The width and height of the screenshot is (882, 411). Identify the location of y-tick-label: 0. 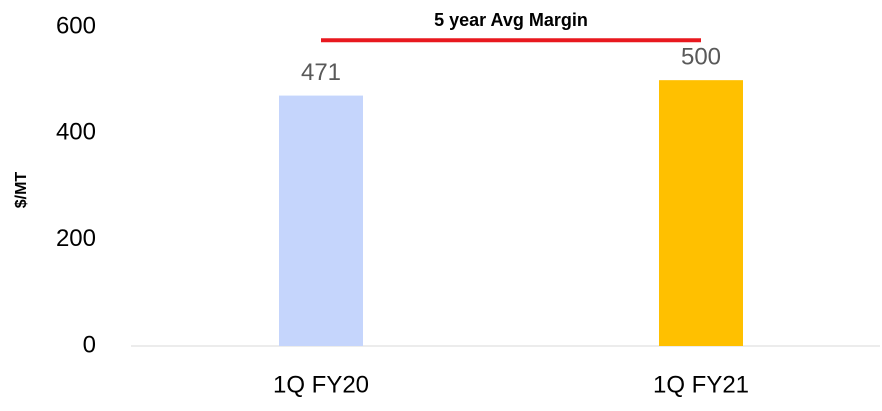
(89, 344).